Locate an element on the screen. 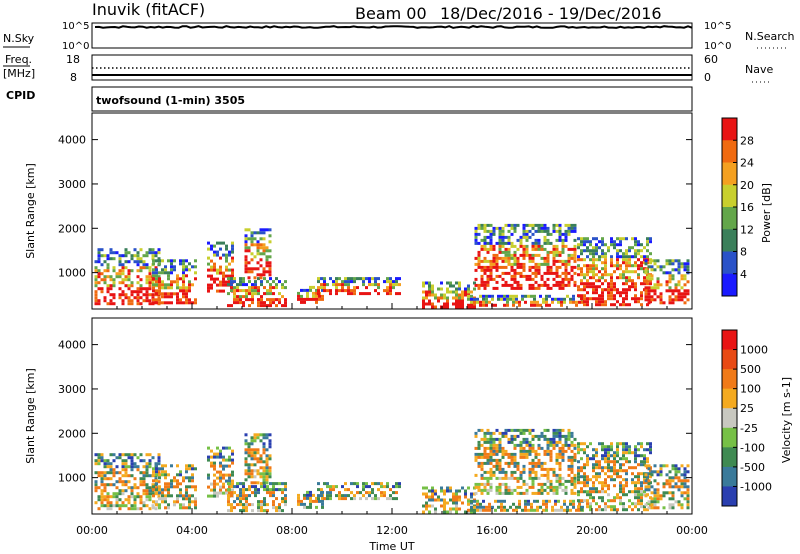 Image resolution: width=800 pixels, height=554 pixels. colorbar-segment is located at coordinates (729, 359).